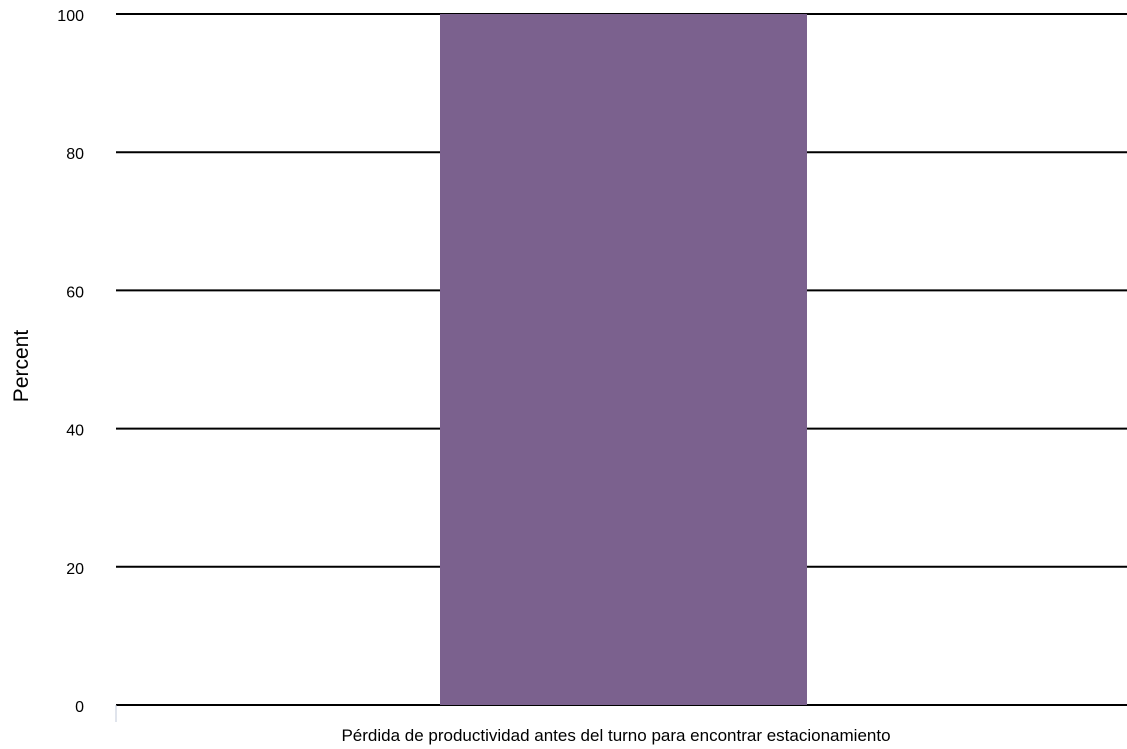  Describe the element at coordinates (75, 569) in the screenshot. I see `y-tick-label: 20` at that location.